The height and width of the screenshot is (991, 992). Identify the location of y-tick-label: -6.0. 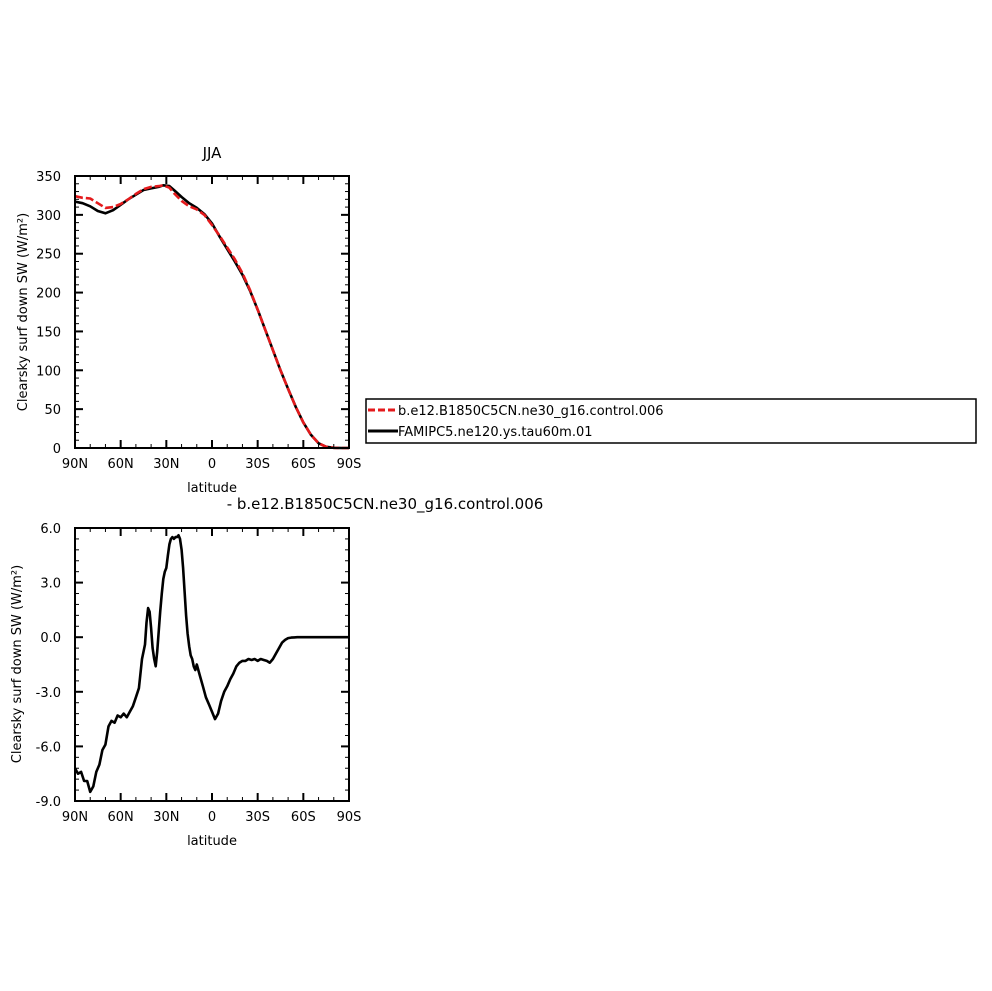
(48, 747).